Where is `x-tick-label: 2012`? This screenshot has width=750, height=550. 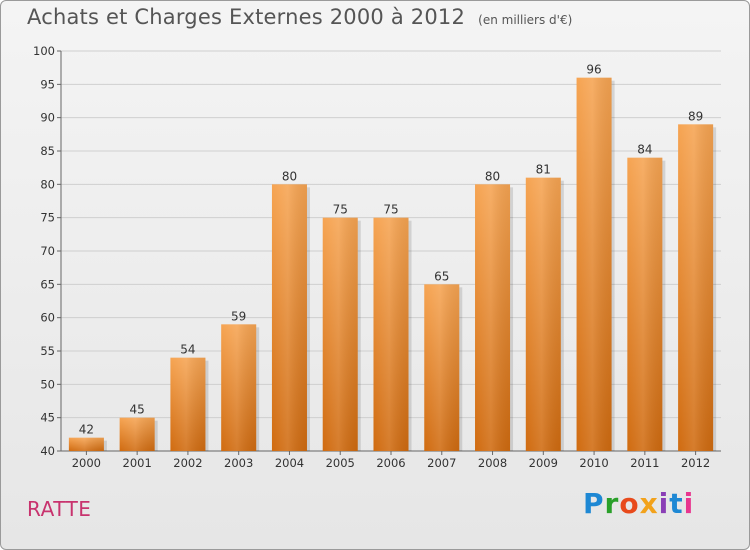
x-tick-label: 2012 is located at coordinates (695, 463).